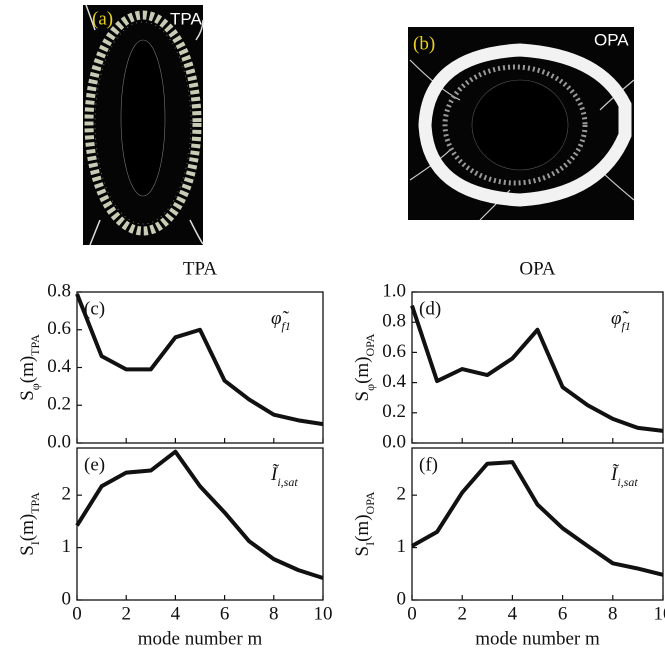  Describe the element at coordinates (143, 125) in the screenshot. I see `photo-a: (a) TPA` at that location.